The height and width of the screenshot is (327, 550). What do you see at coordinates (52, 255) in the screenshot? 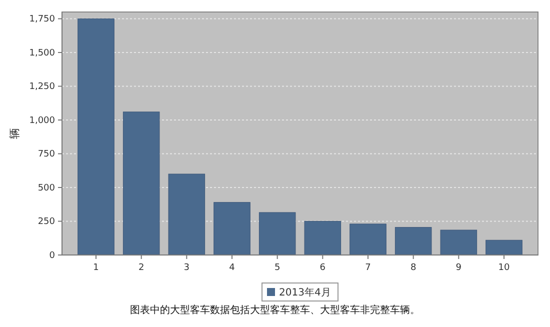
I see `y-tick-label: 0` at bounding box center [52, 255].